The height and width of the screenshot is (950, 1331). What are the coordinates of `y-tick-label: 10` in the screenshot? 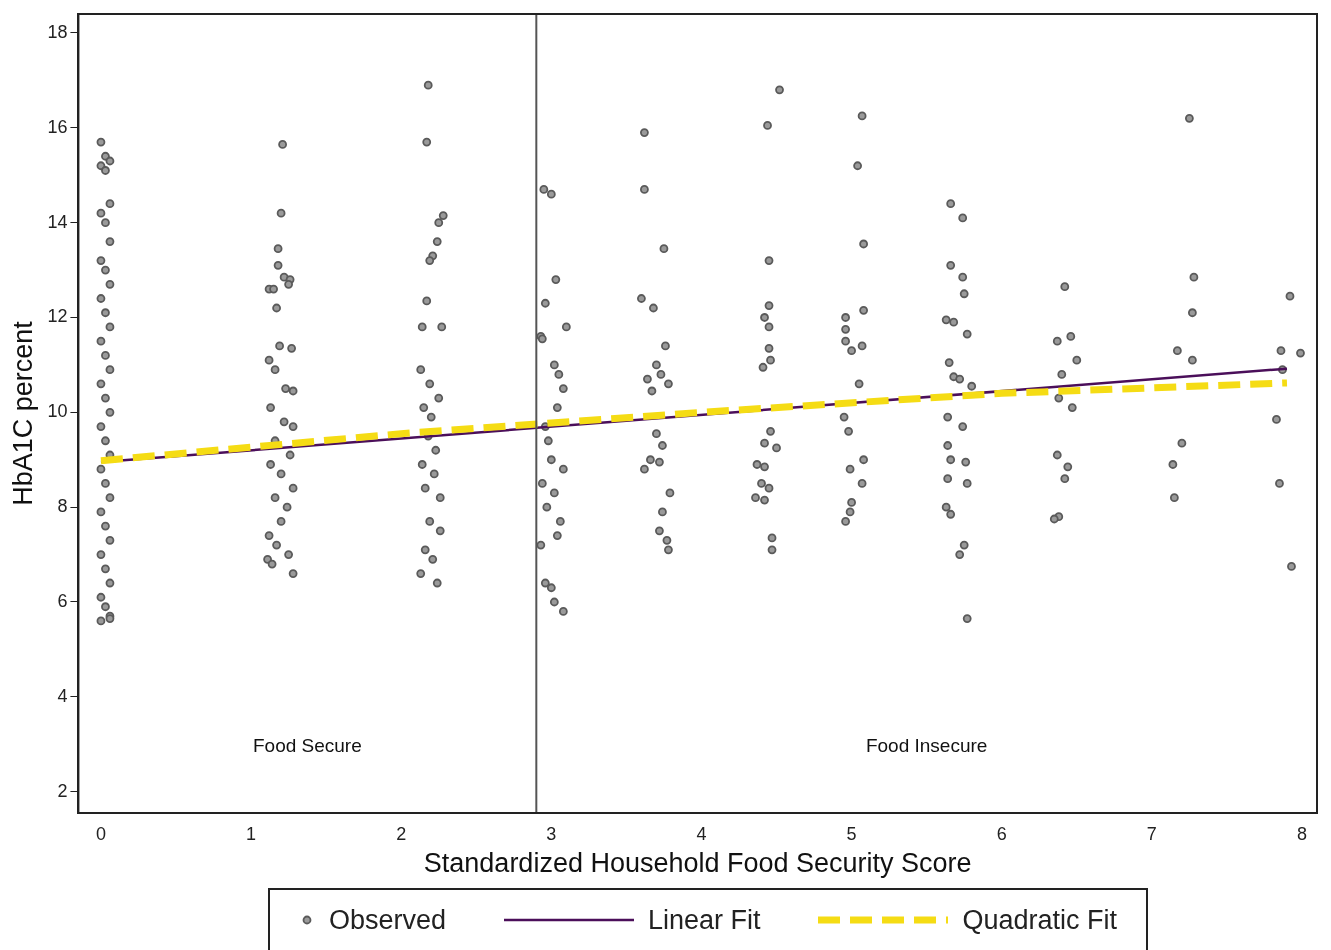 It's located at (57, 411).